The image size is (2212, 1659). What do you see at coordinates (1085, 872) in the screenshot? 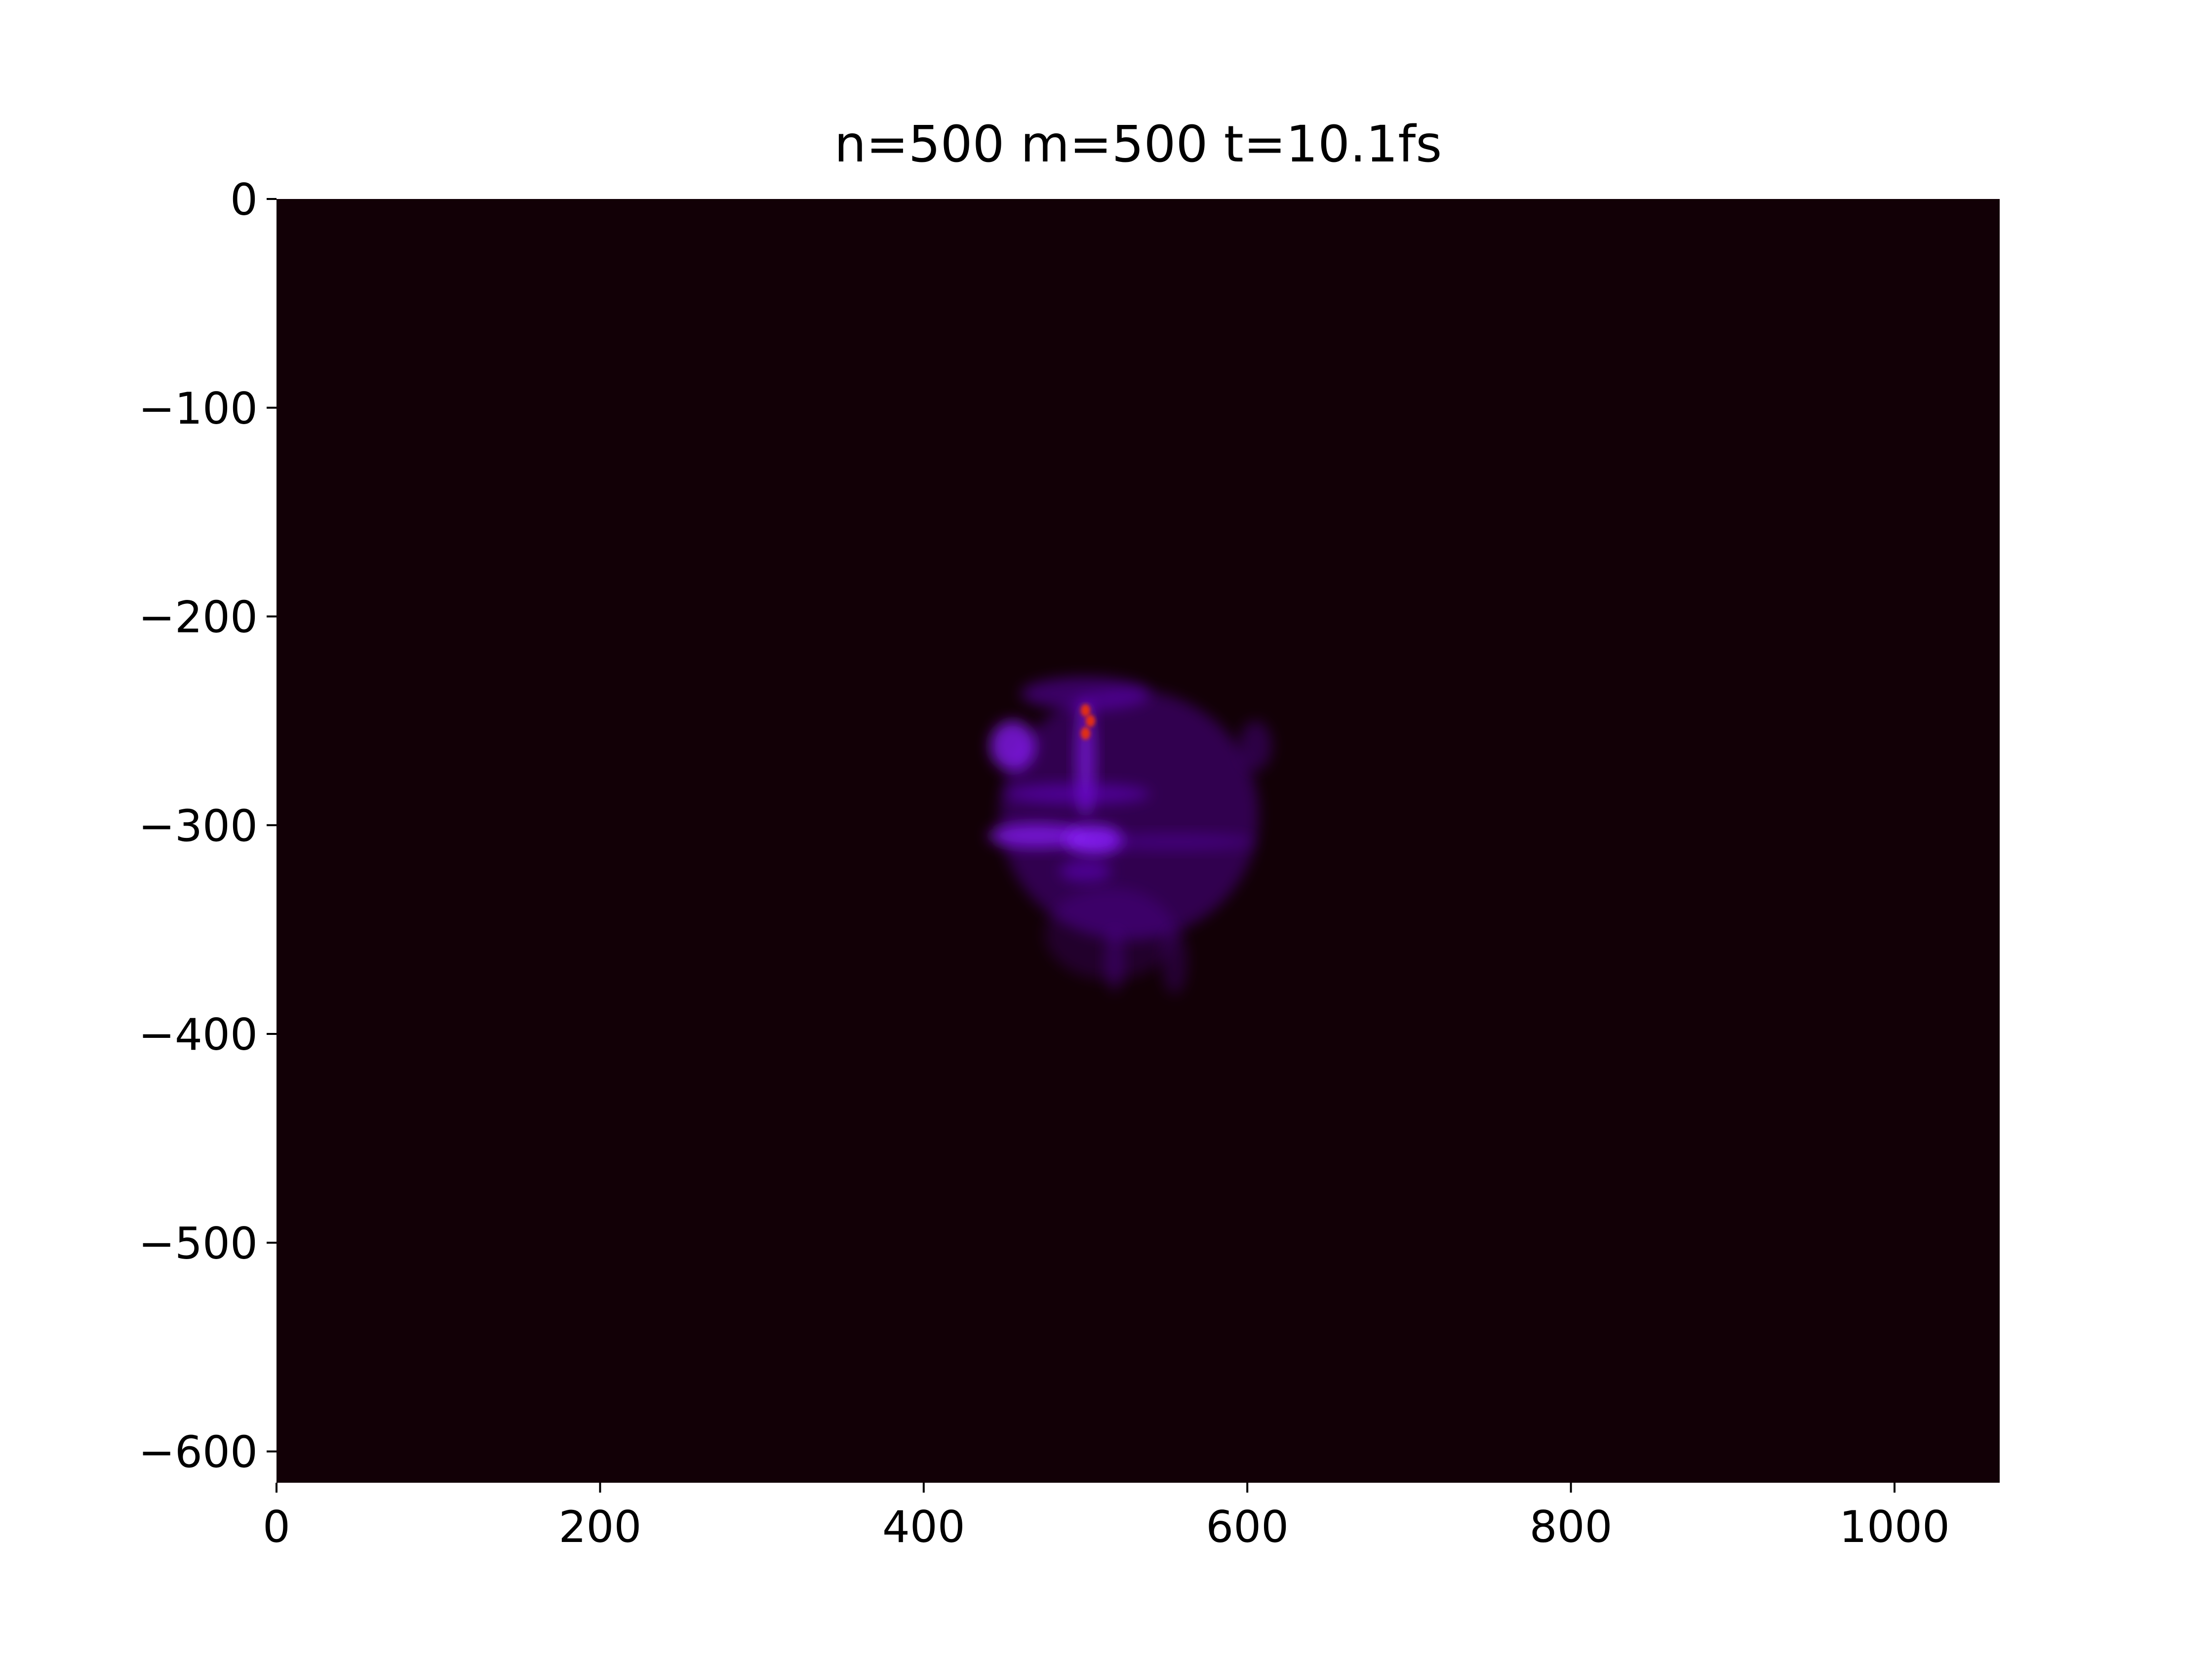
I see `heatmap-lower-spot` at bounding box center [1085, 872].